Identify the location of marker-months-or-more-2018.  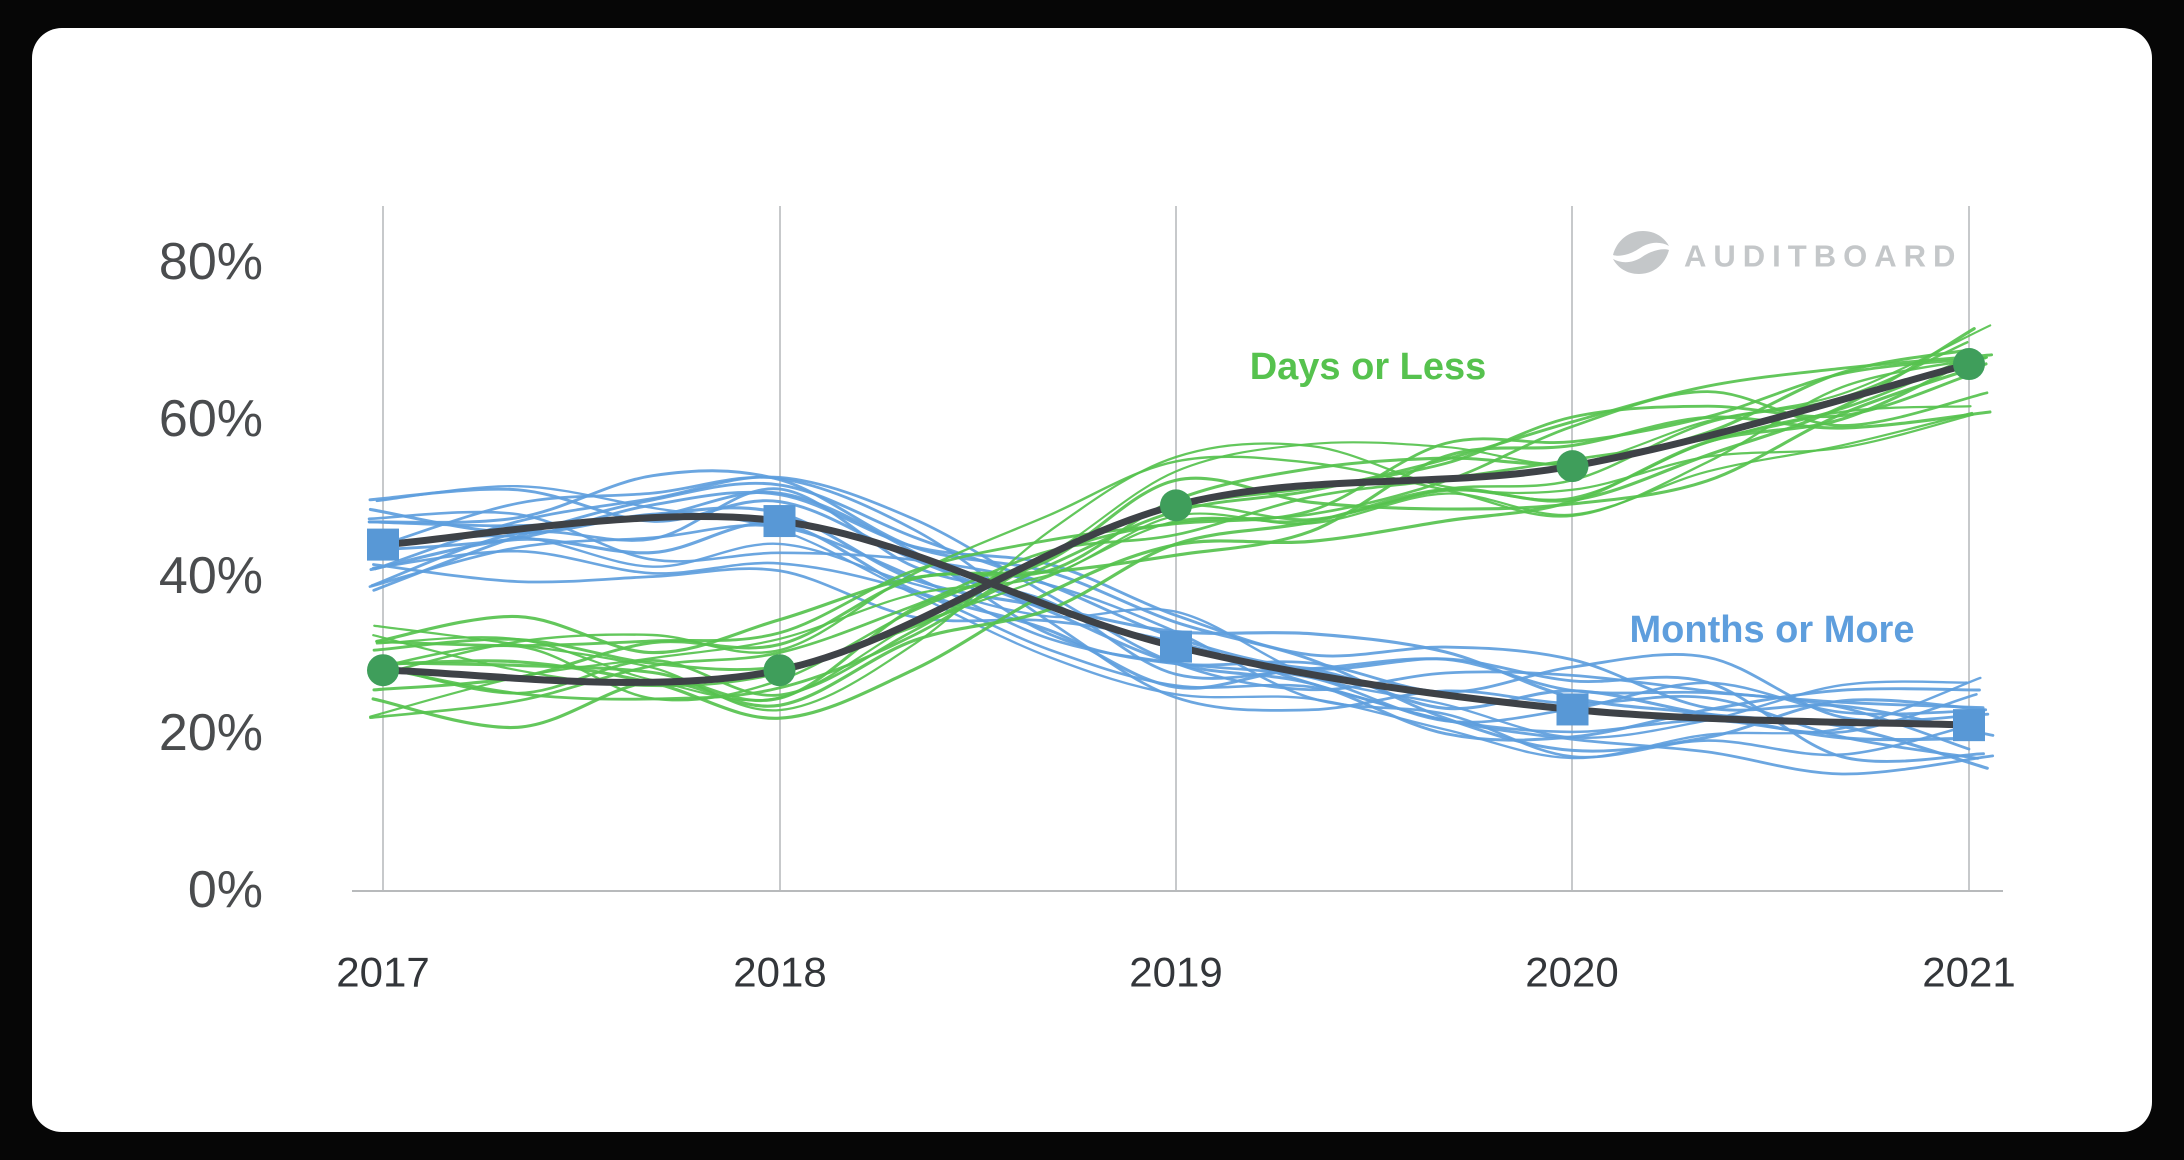
(779, 521).